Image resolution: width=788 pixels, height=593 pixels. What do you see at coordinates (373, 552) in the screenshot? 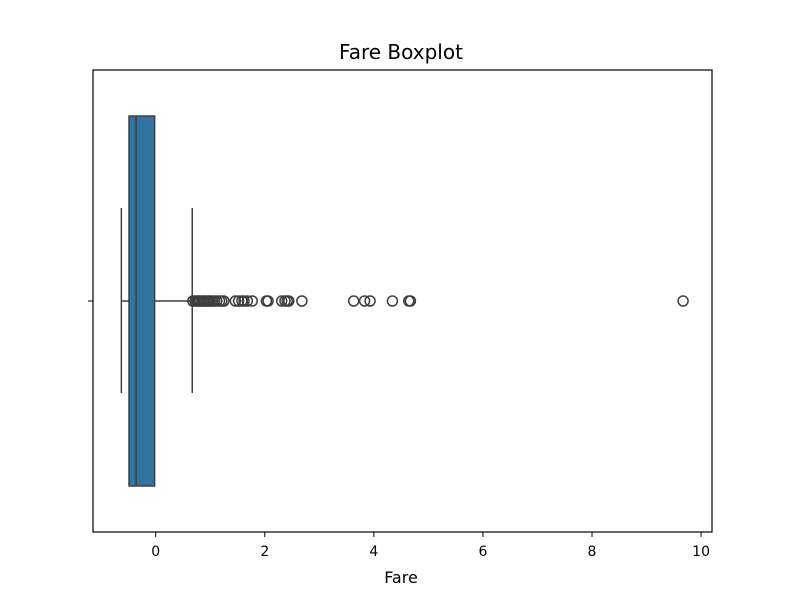
I see `x-tick-label: 4` at bounding box center [373, 552].